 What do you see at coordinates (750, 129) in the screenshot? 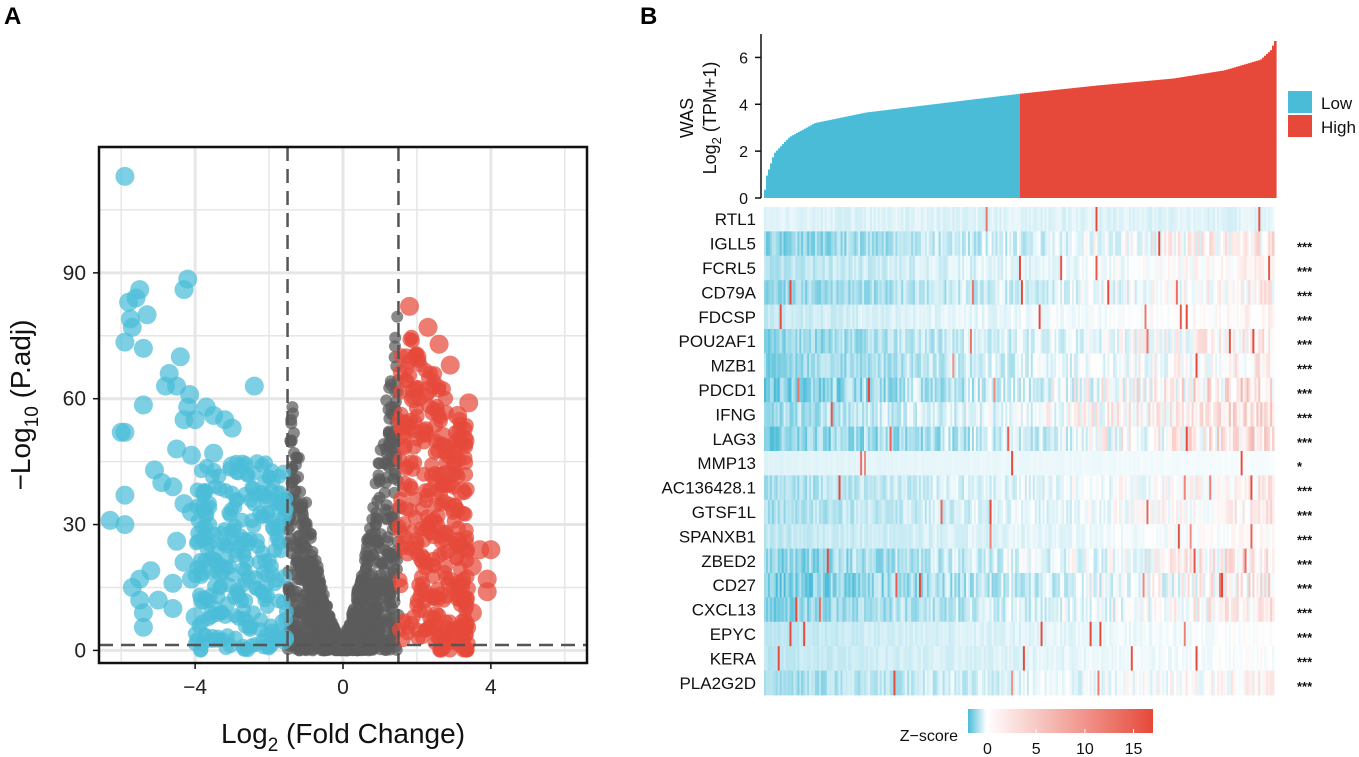
I see `bar-y-ticks: 0 2 4 6` at bounding box center [750, 129].